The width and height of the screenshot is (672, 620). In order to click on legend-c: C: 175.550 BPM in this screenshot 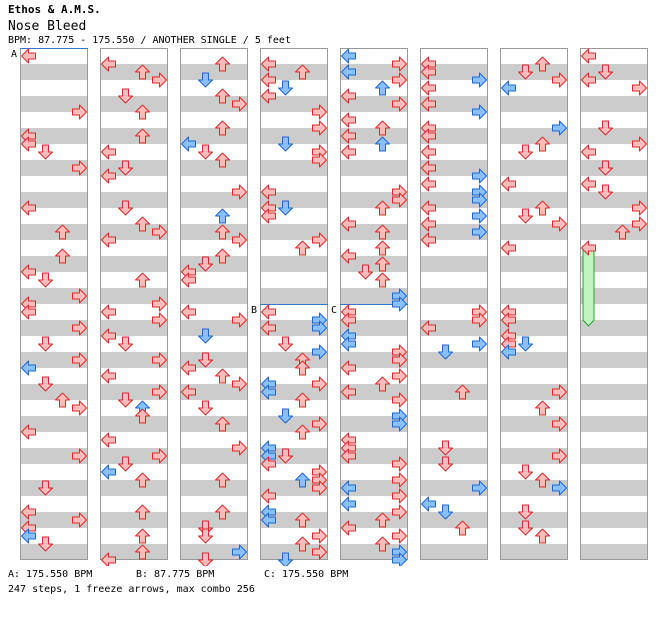, I will do `click(306, 574)`.